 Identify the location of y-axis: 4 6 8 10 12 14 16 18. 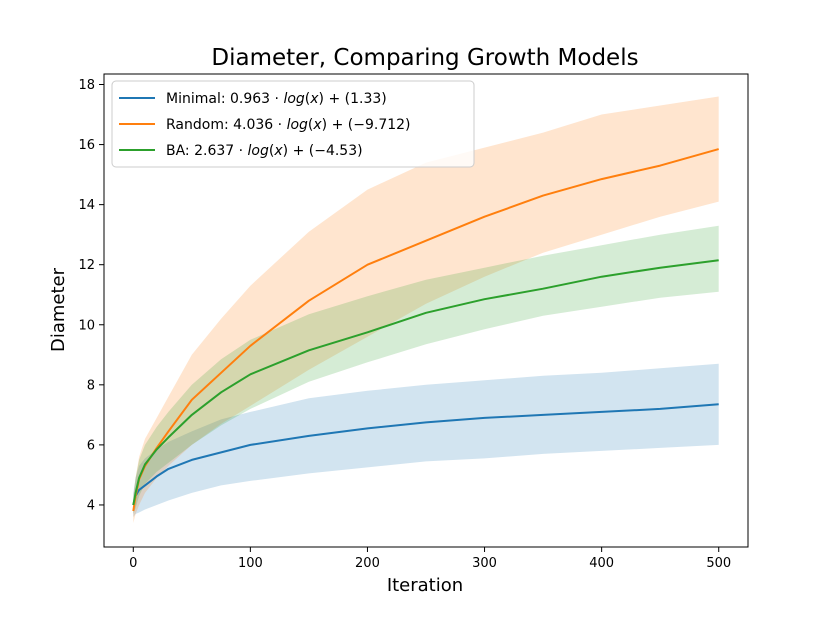
(91, 295).